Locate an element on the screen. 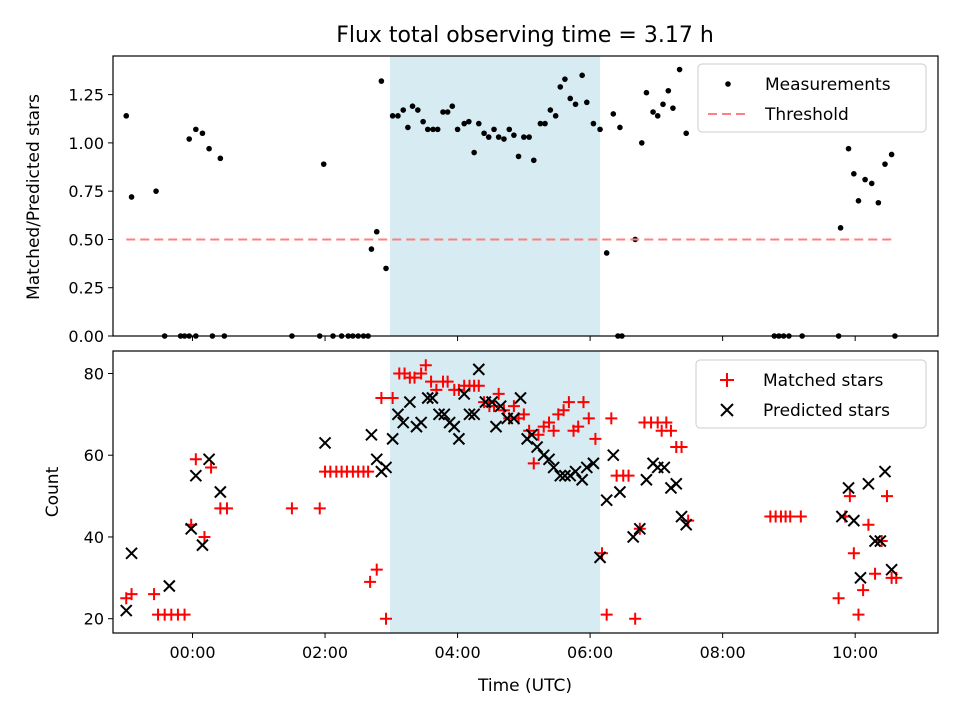  x-tick-label: 04:00 is located at coordinates (458, 652).